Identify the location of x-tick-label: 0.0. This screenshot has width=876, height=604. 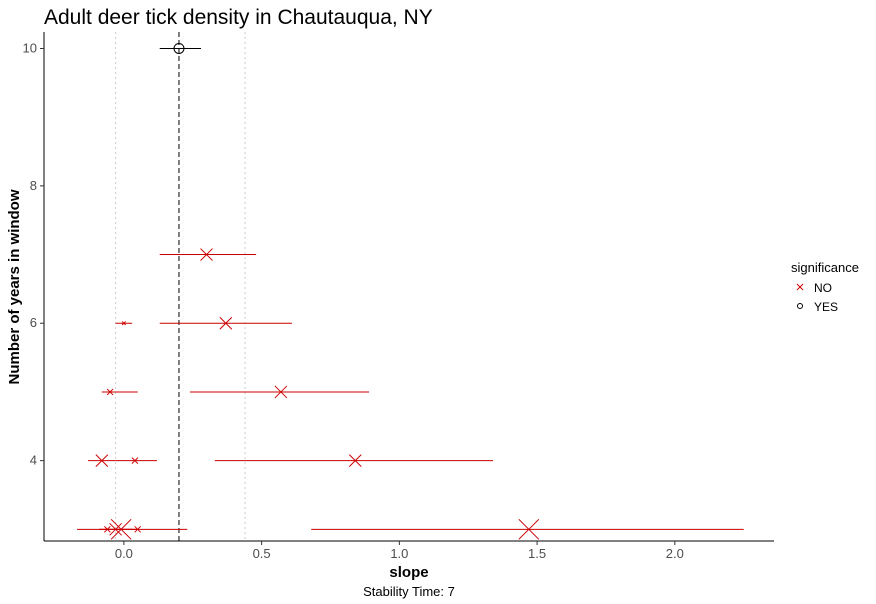
(124, 553).